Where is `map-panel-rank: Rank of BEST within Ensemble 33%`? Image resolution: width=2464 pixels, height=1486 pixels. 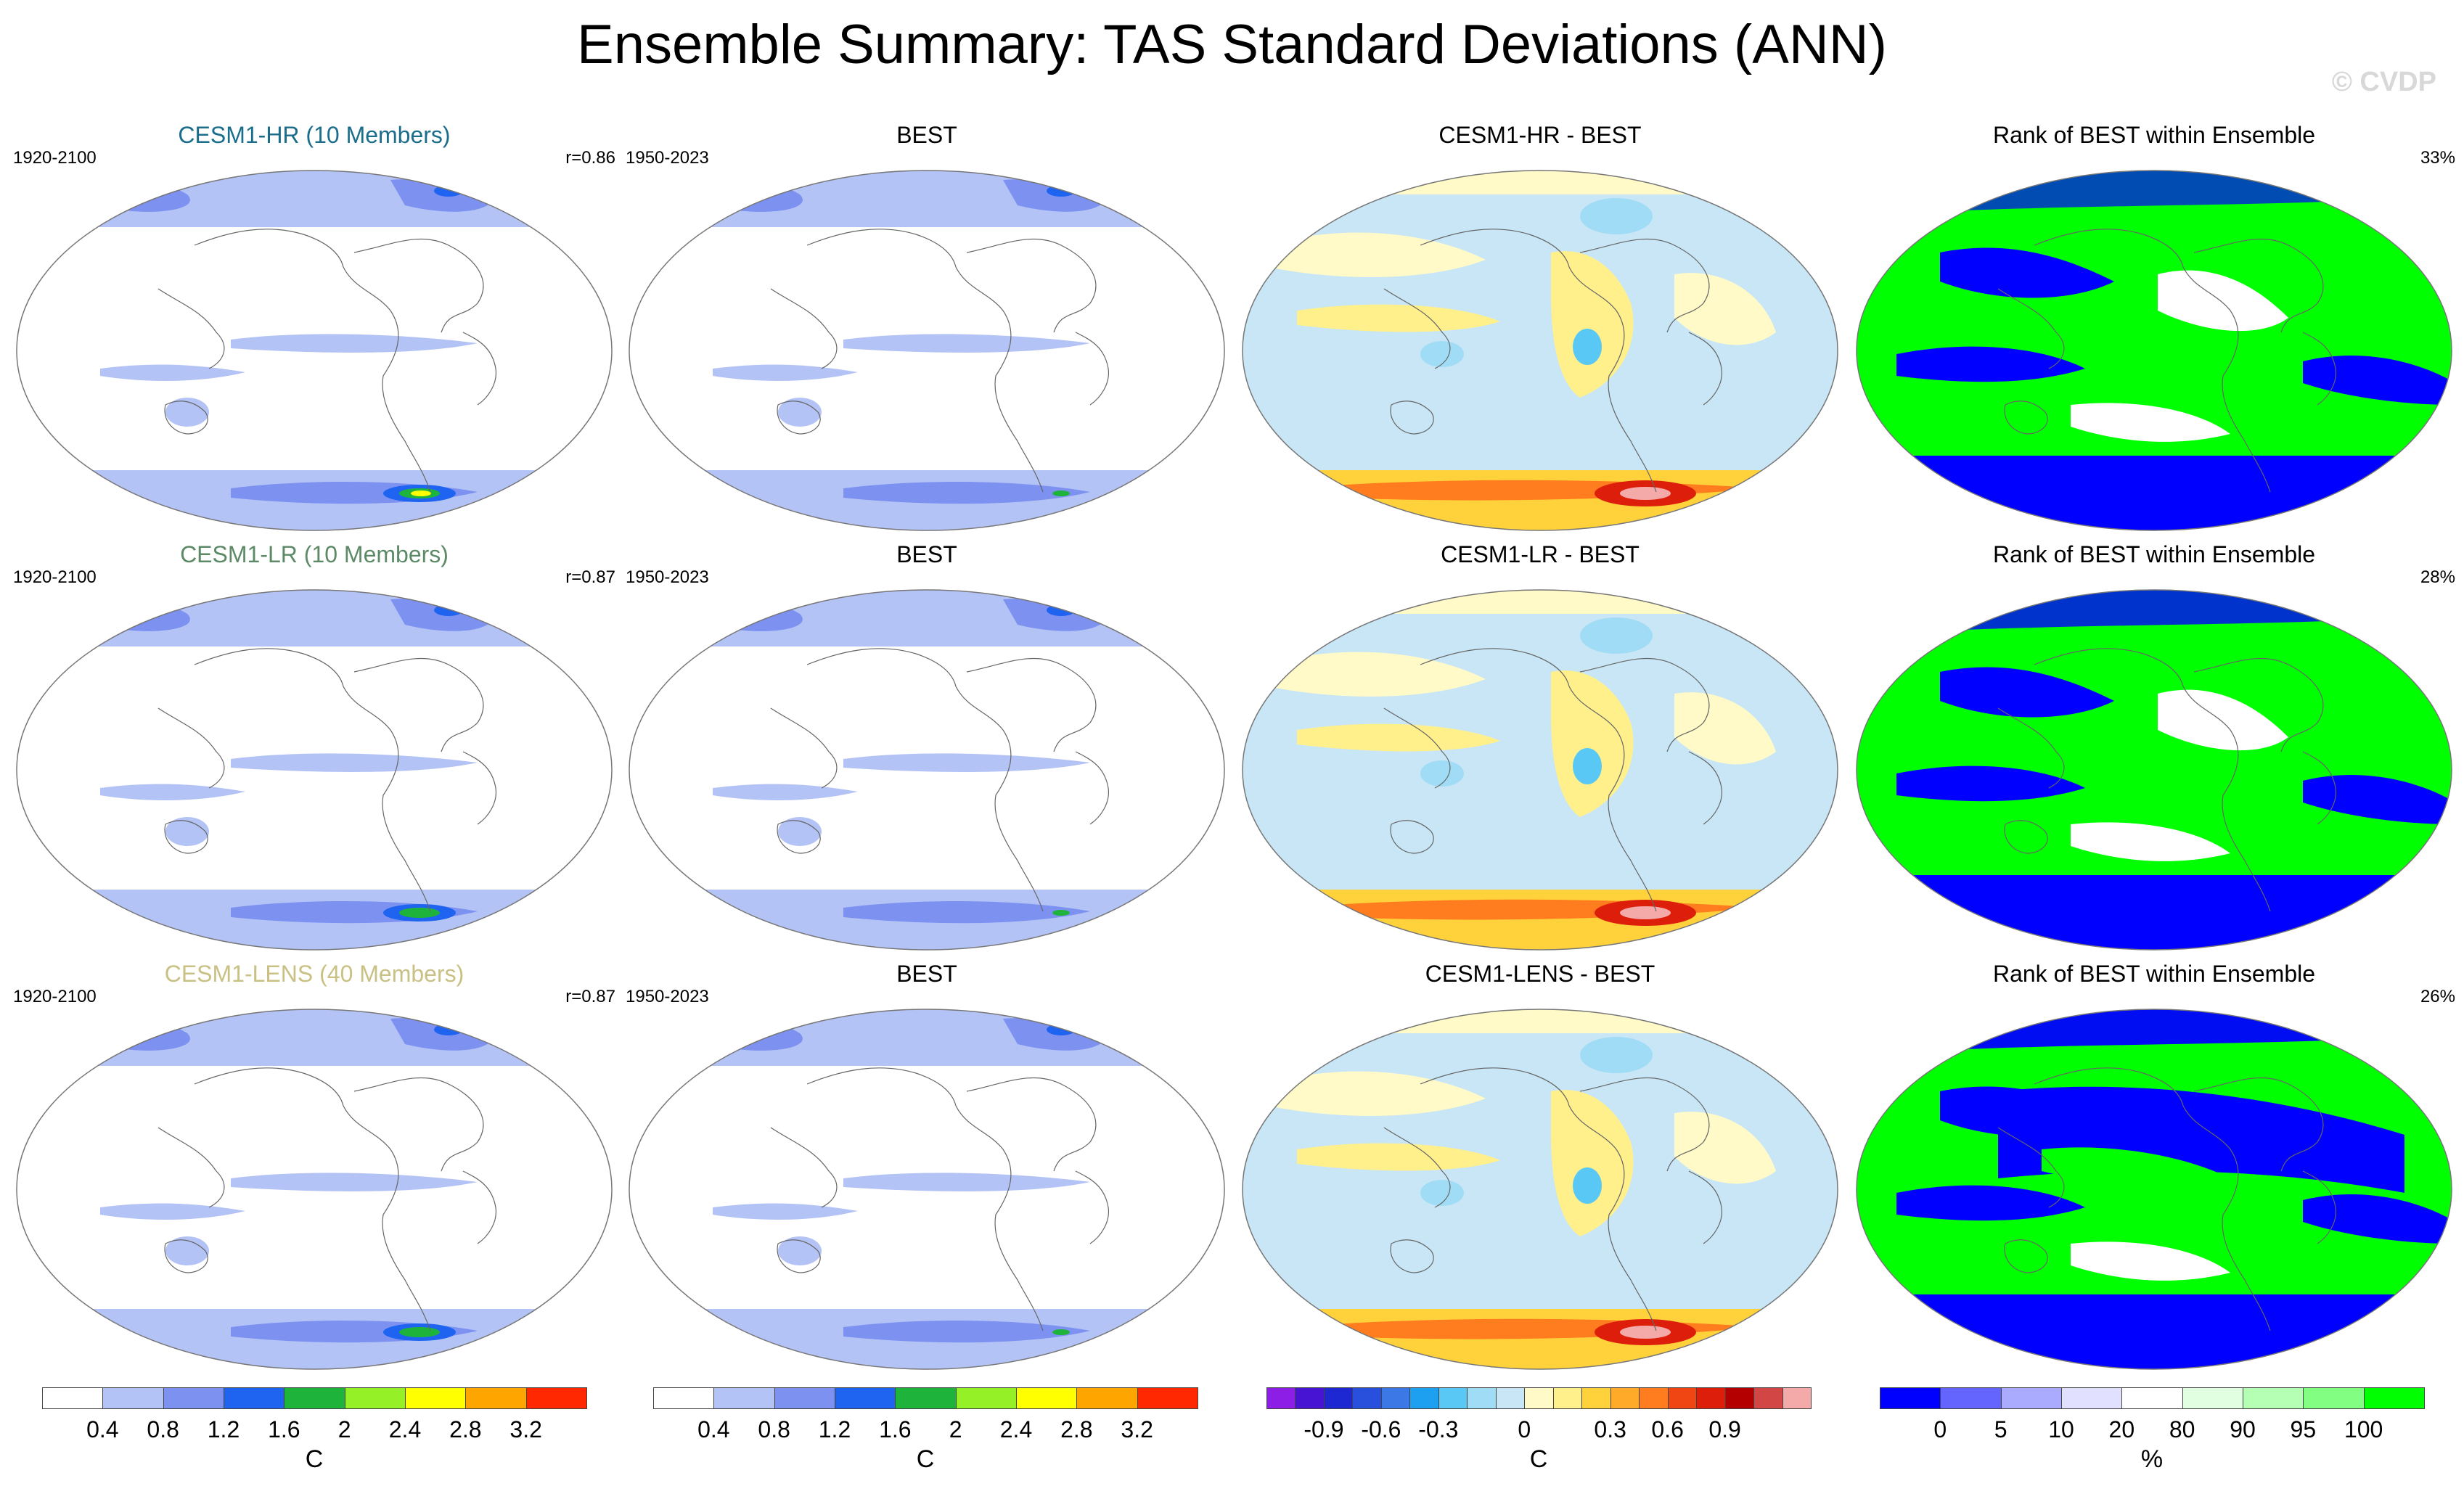 map-panel-rank: Rank of BEST within Ensemble 33% is located at coordinates (2154, 328).